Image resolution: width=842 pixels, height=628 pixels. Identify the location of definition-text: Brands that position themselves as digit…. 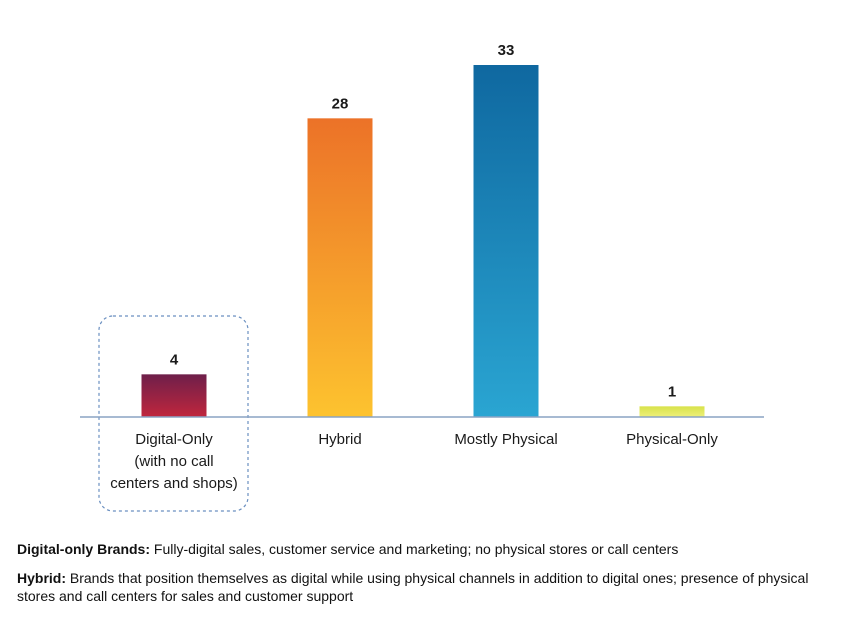
(413, 587).